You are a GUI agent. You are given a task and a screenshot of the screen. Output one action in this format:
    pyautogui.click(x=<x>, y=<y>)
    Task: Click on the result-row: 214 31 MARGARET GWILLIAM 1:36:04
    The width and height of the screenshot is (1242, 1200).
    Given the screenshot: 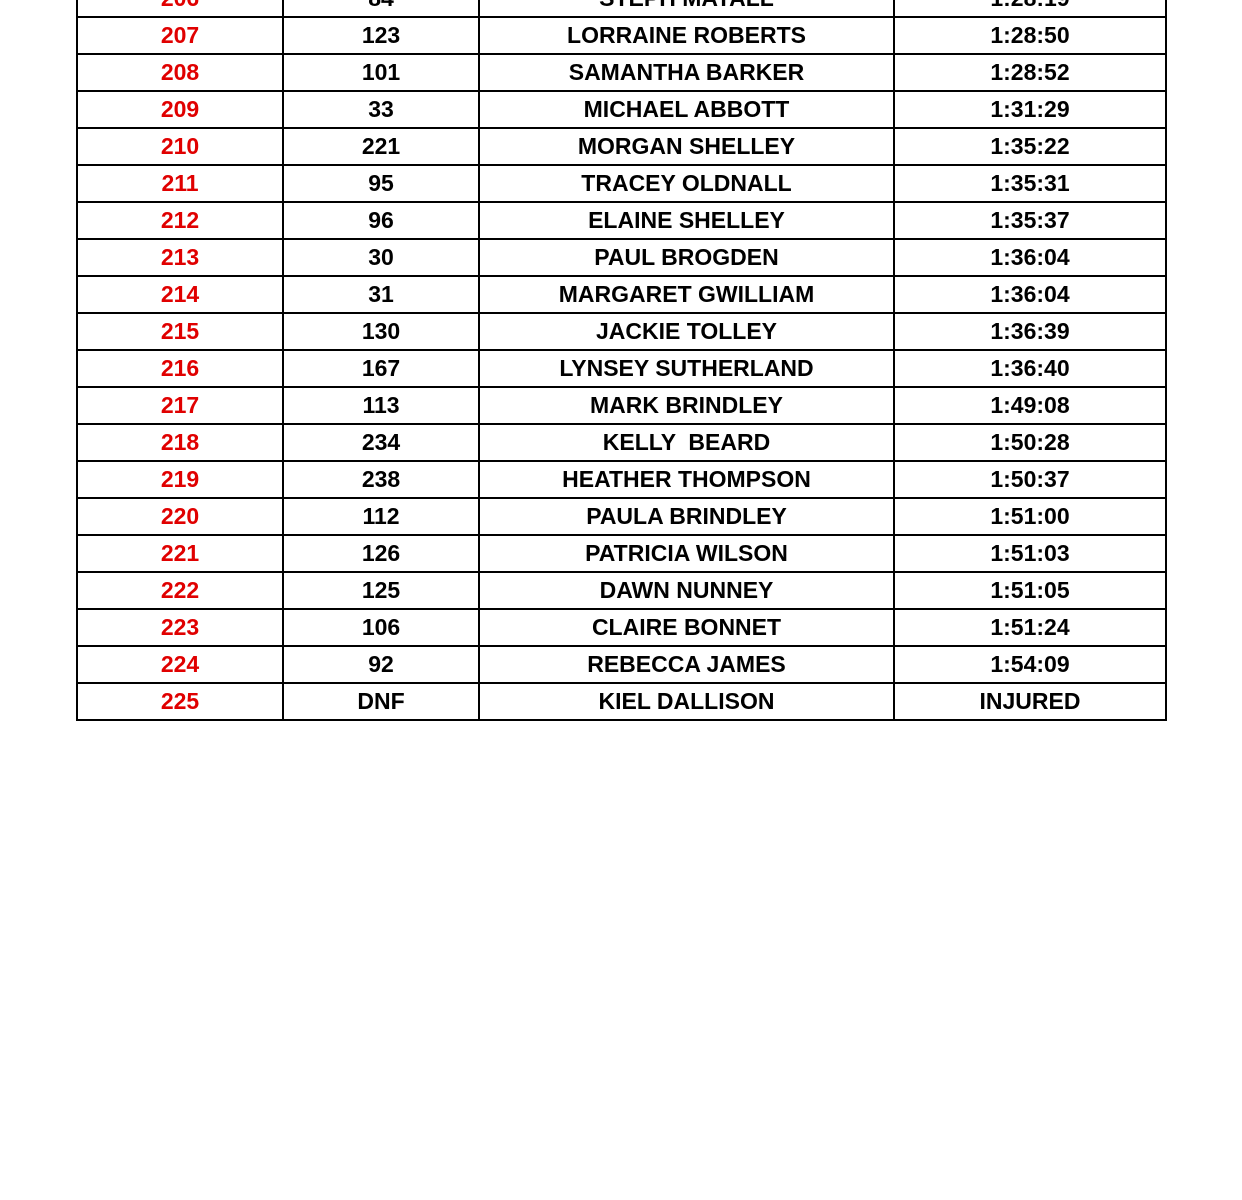 What is the action you would take?
    pyautogui.click(x=621, y=294)
    